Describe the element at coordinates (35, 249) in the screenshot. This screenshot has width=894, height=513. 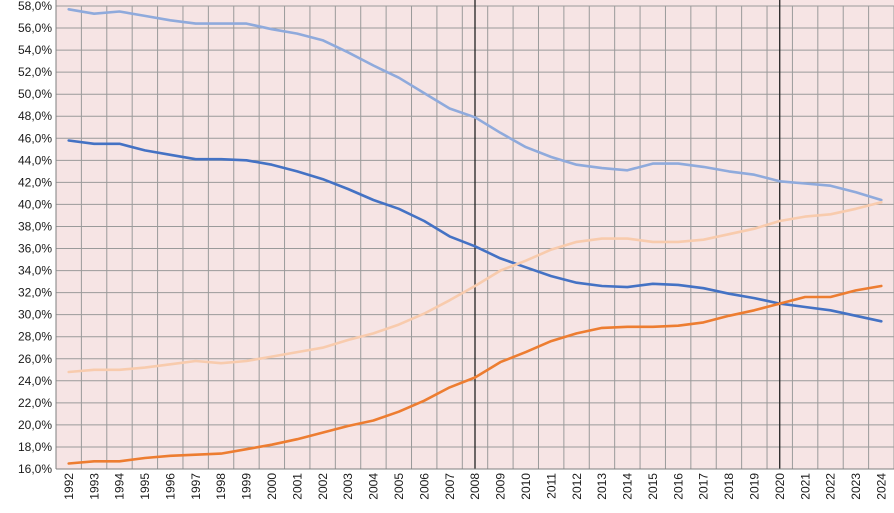
I see `y-tick-label: 36,0%` at that location.